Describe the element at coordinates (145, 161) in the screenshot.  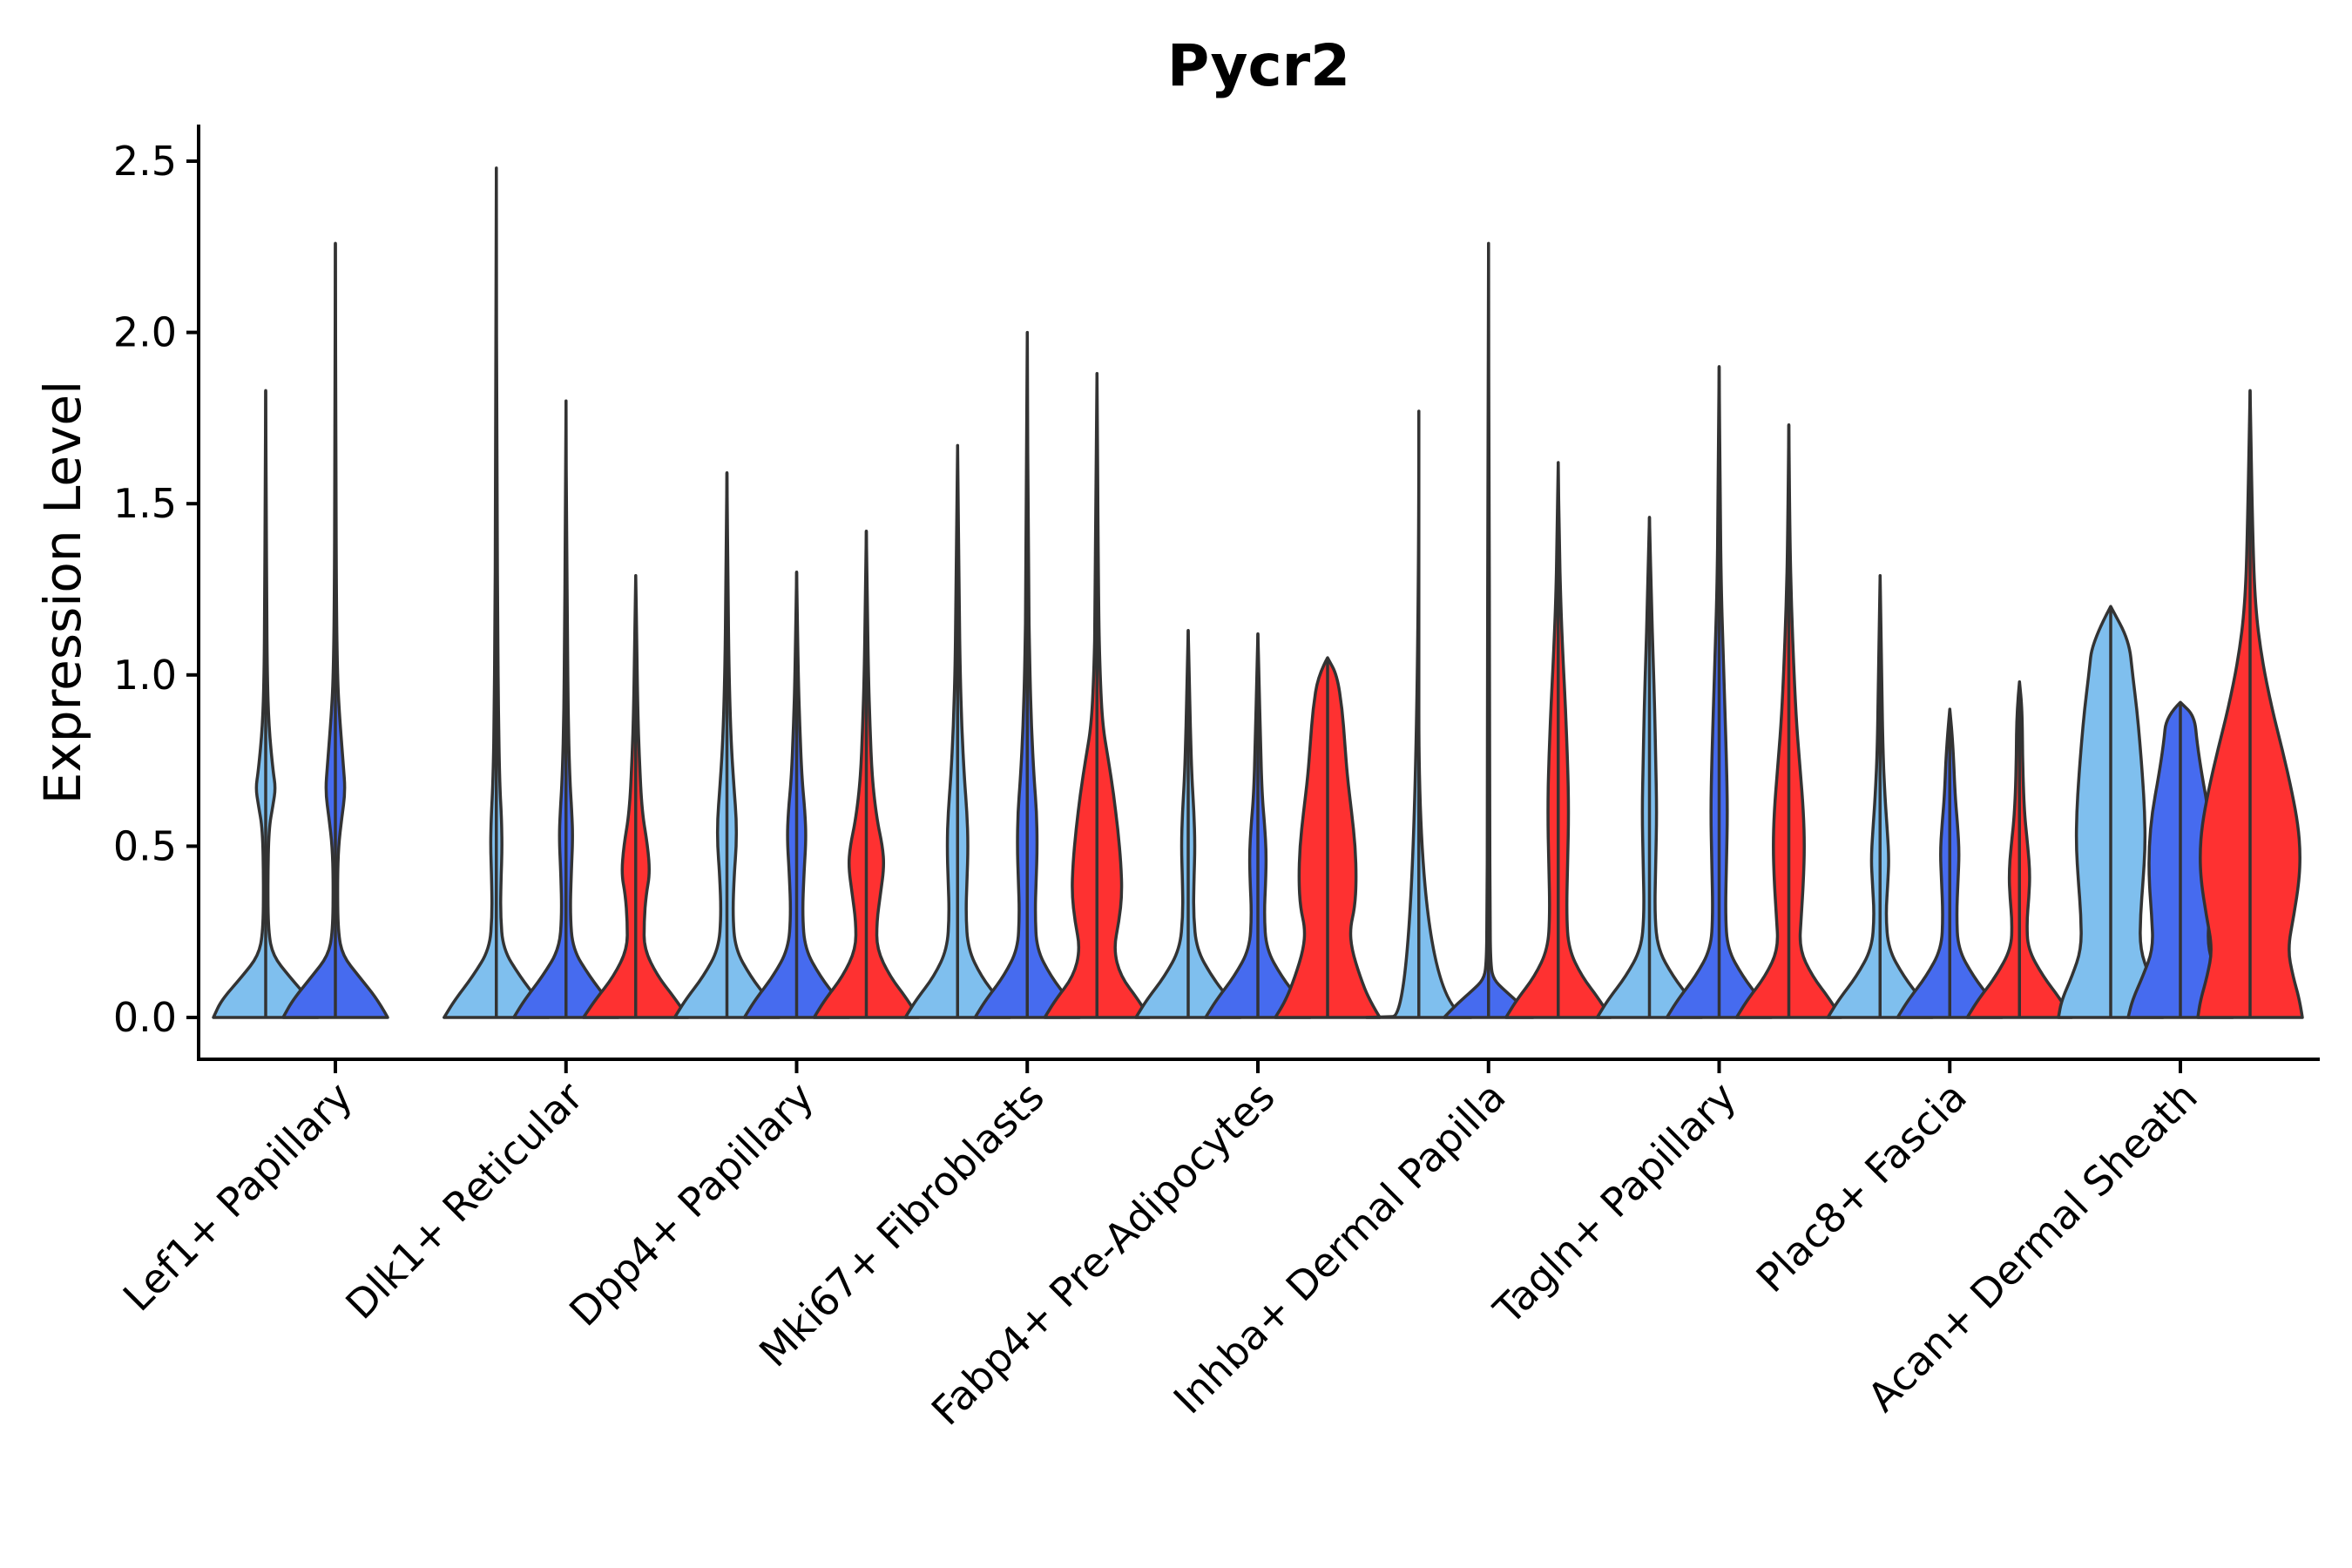
I see `y-tick-label: 2.5` at that location.